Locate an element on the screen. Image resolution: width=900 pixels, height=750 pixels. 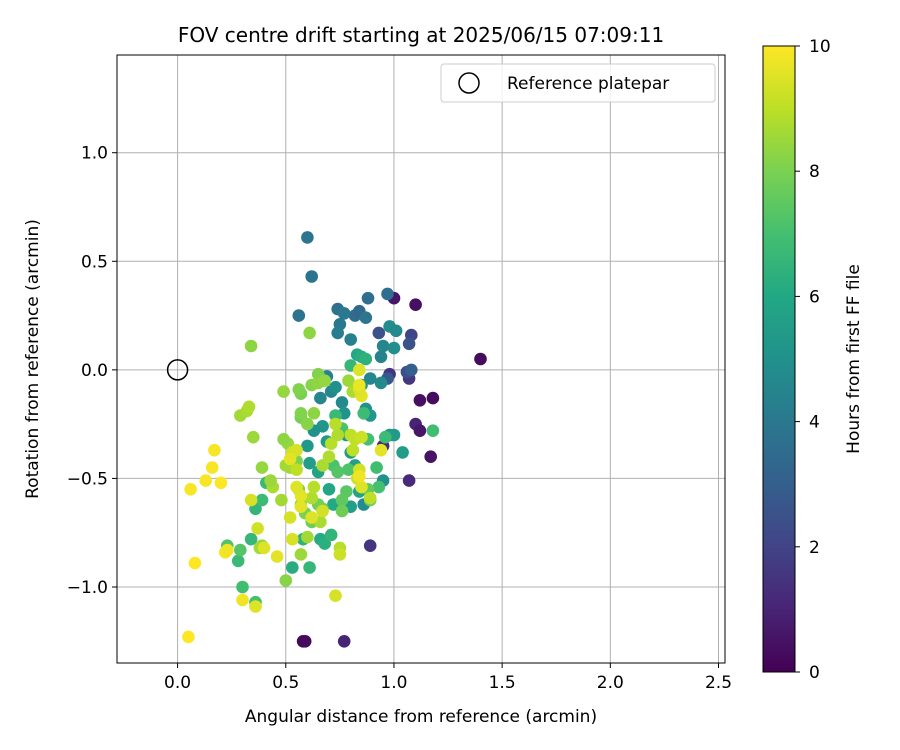
y-tick-label: 0.0 is located at coordinates (94, 371).